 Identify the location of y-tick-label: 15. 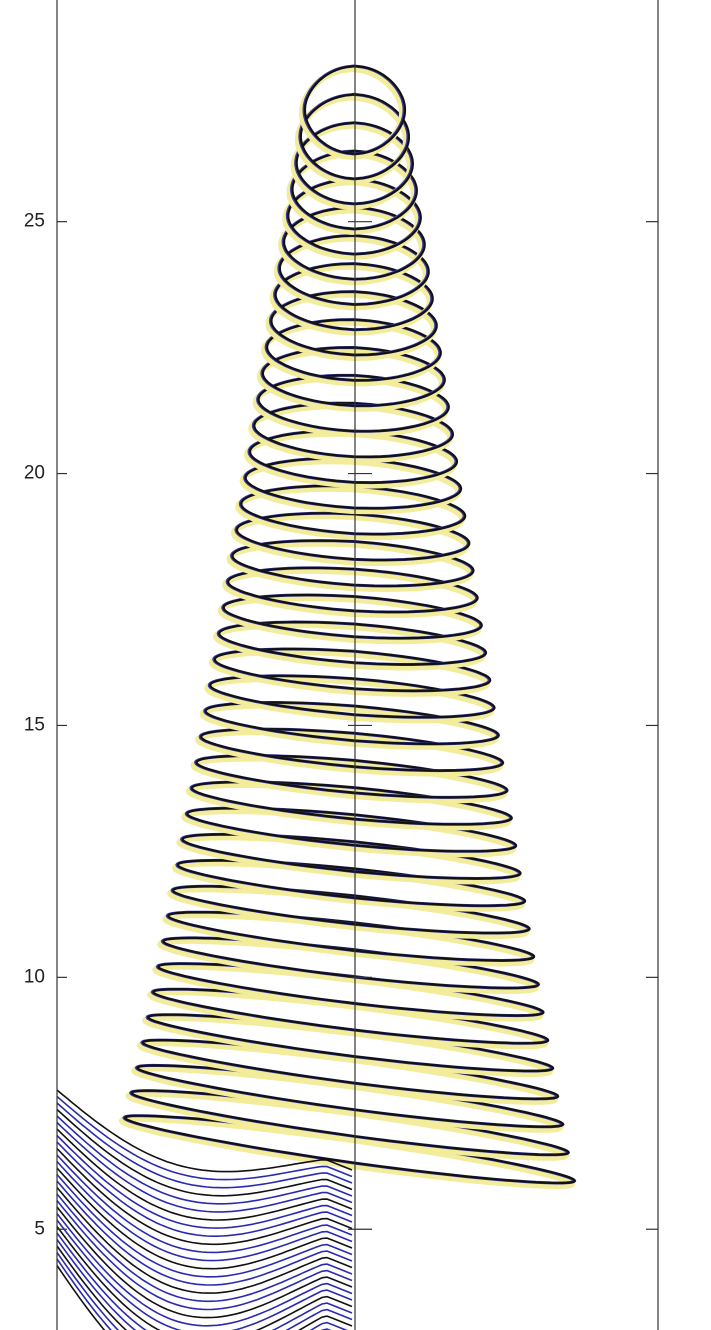
(34, 724).